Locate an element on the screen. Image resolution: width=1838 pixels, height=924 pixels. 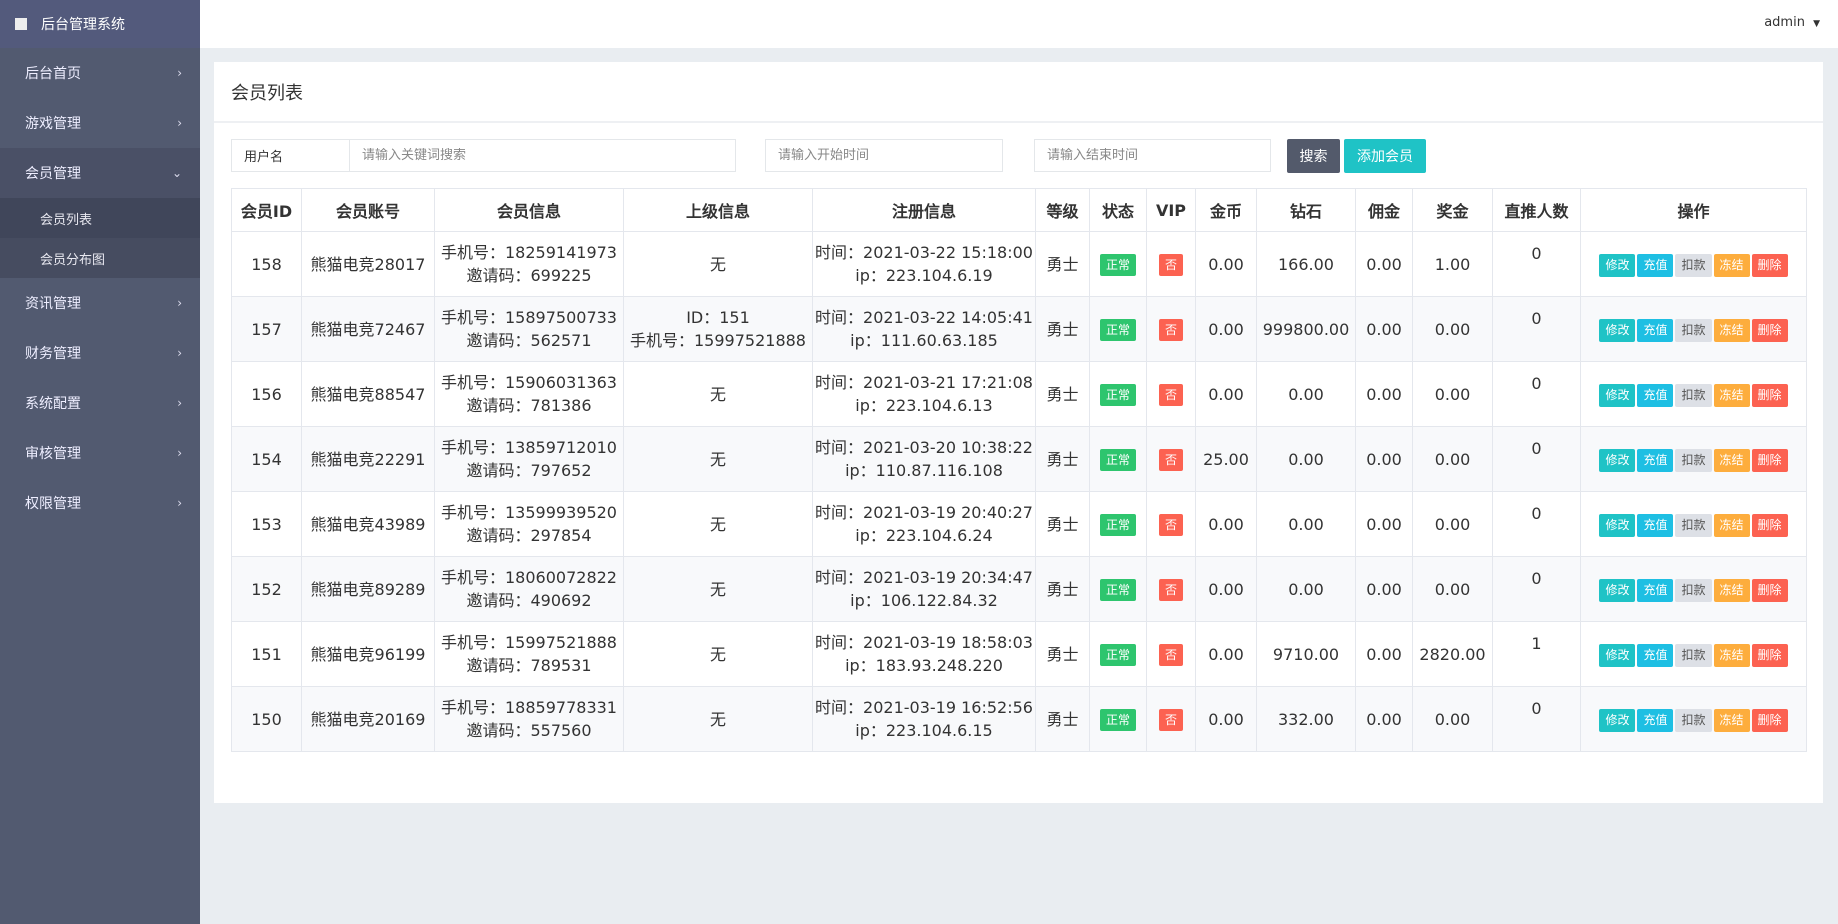
column-header: 金币 is located at coordinates (1226, 210).